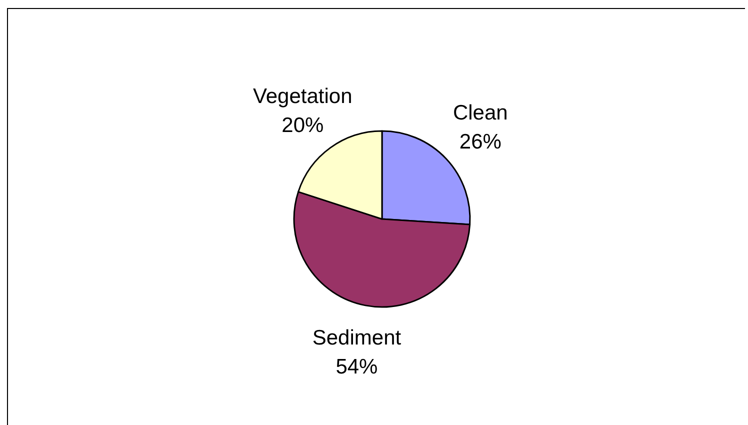 Image resolution: width=748 pixels, height=425 pixels. What do you see at coordinates (303, 125) in the screenshot?
I see `data-label: 20%` at bounding box center [303, 125].